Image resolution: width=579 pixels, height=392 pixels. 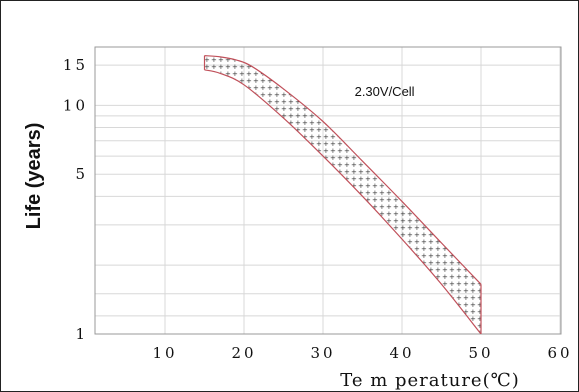 What do you see at coordinates (401, 353) in the screenshot?
I see `x-tick-label: 40` at bounding box center [401, 353].